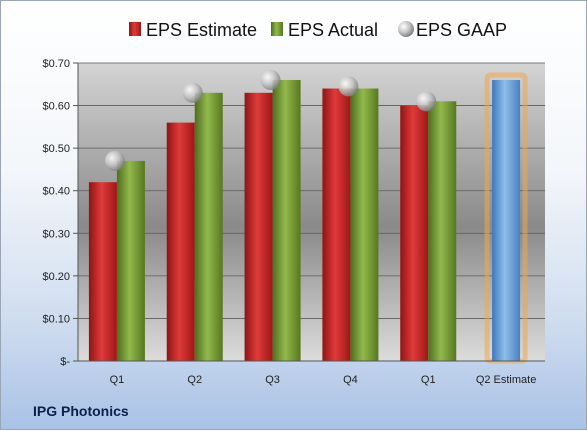  I want to click on bar-eps-forecast, so click(506, 221).